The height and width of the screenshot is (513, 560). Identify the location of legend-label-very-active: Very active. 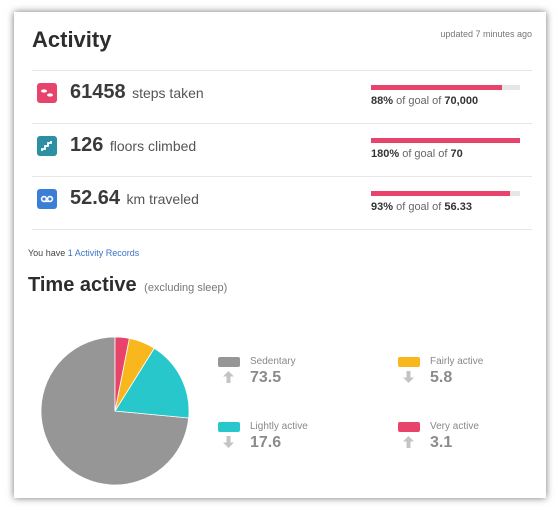
(454, 426).